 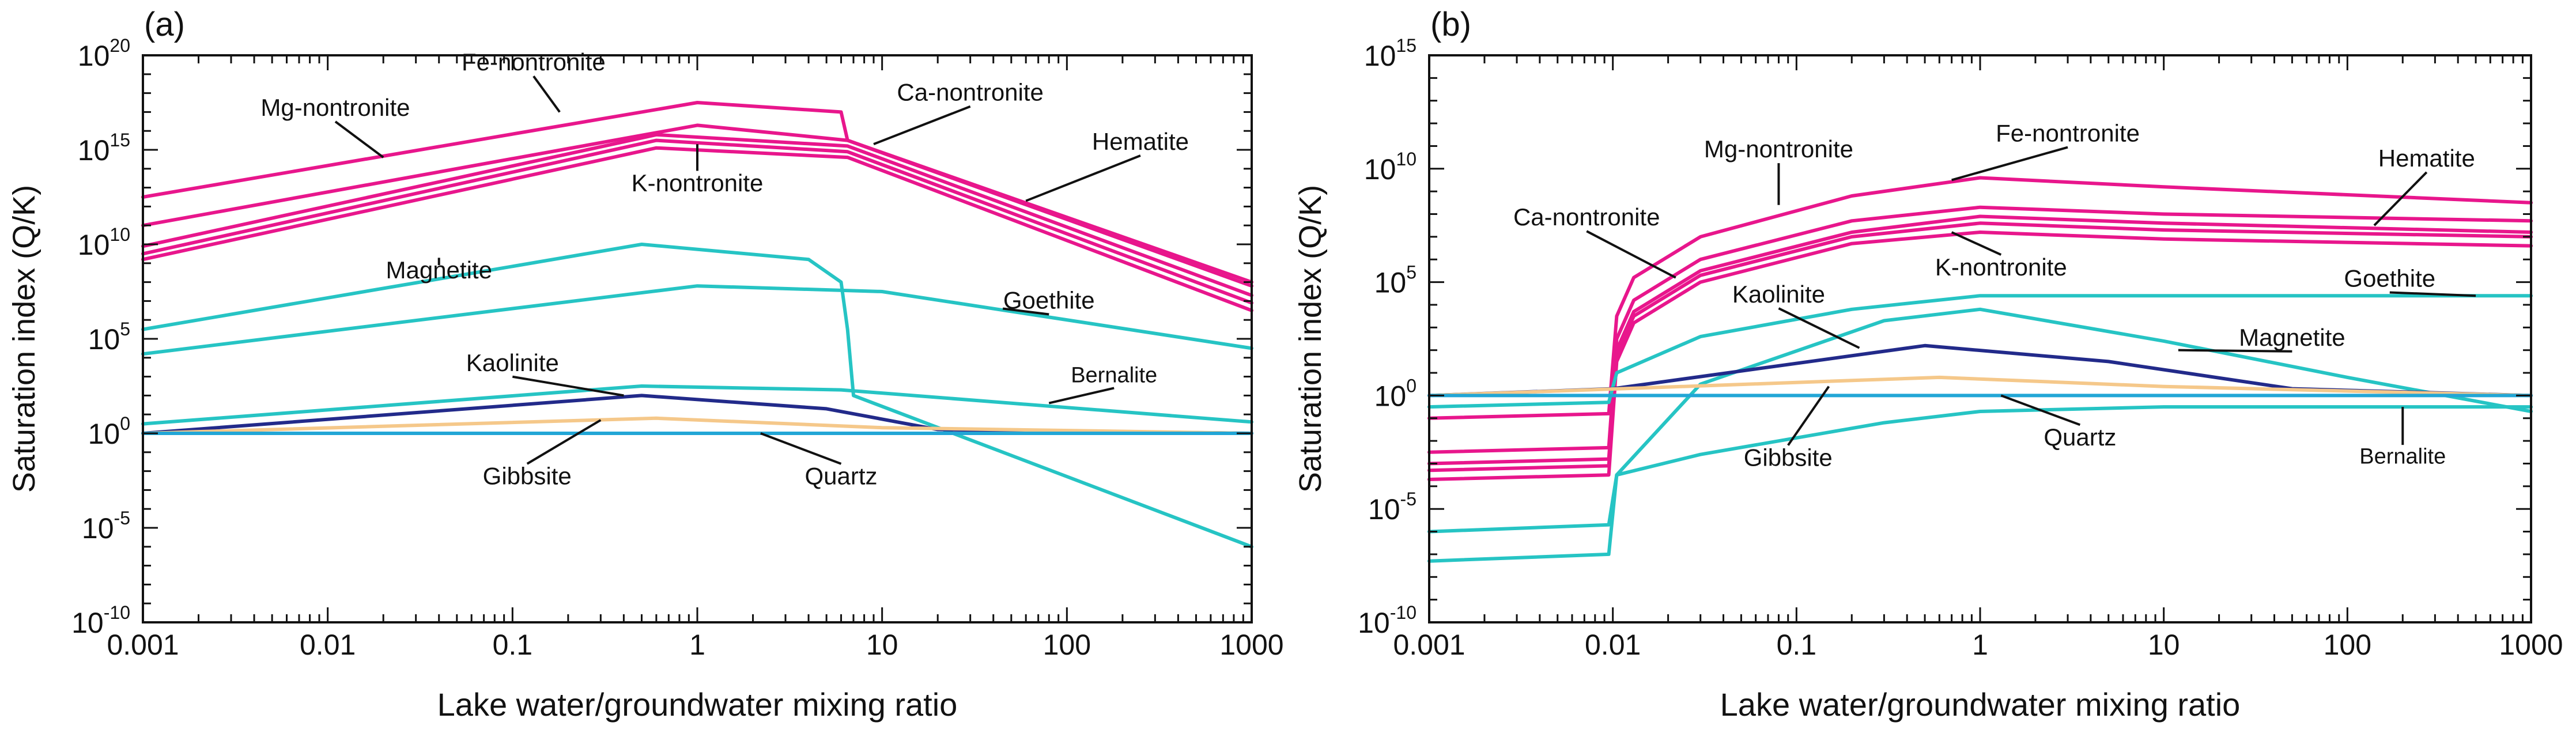 What do you see at coordinates (2235, 351) in the screenshot?
I see `annotation-leader-magnetite` at bounding box center [2235, 351].